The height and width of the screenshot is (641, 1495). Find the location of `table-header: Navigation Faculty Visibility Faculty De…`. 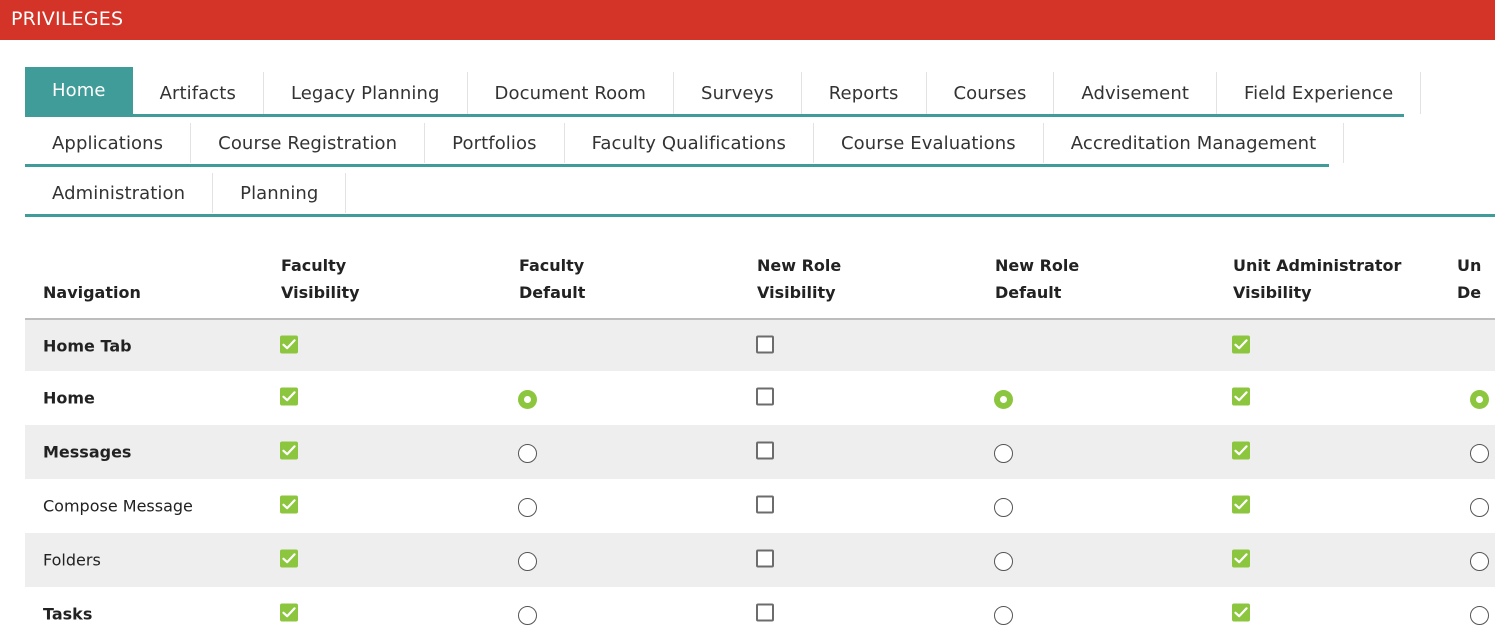

table-header: Navigation Faculty Visibility Faculty De… is located at coordinates (760, 285).